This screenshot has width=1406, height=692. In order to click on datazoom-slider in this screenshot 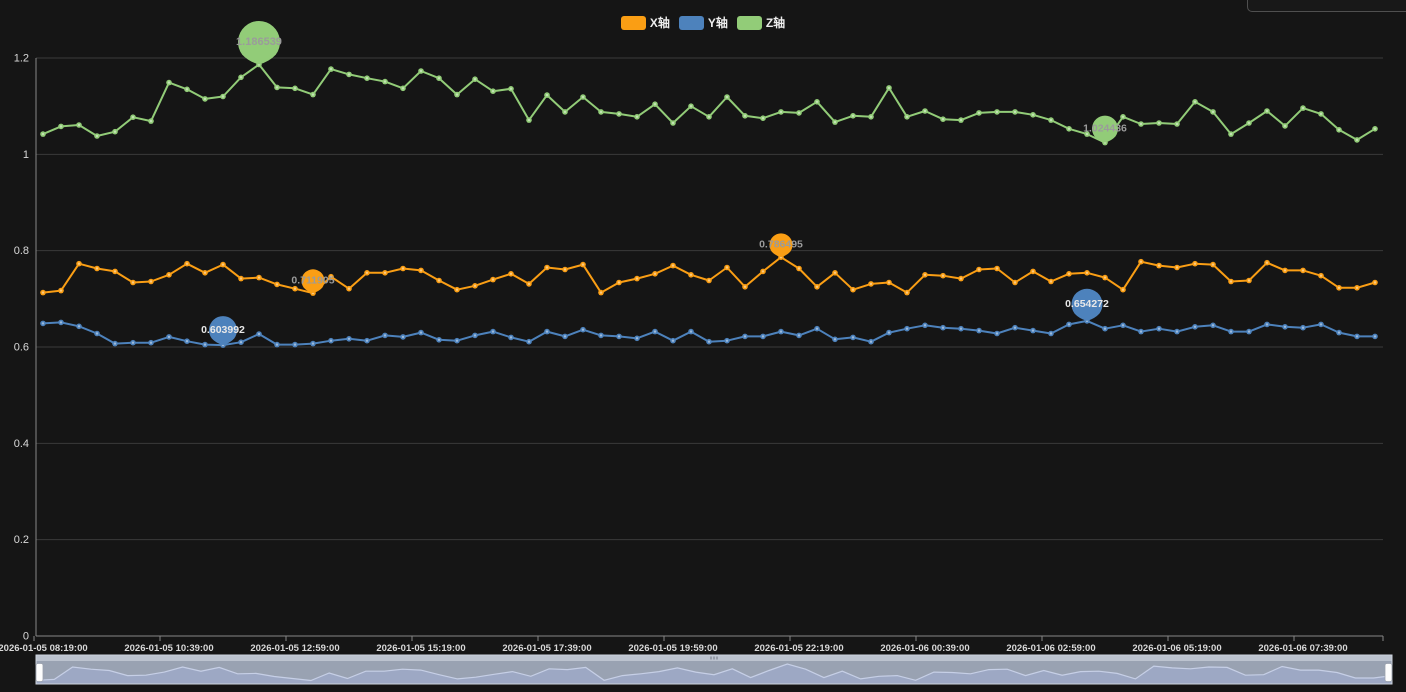, I will do `click(714, 669)`.